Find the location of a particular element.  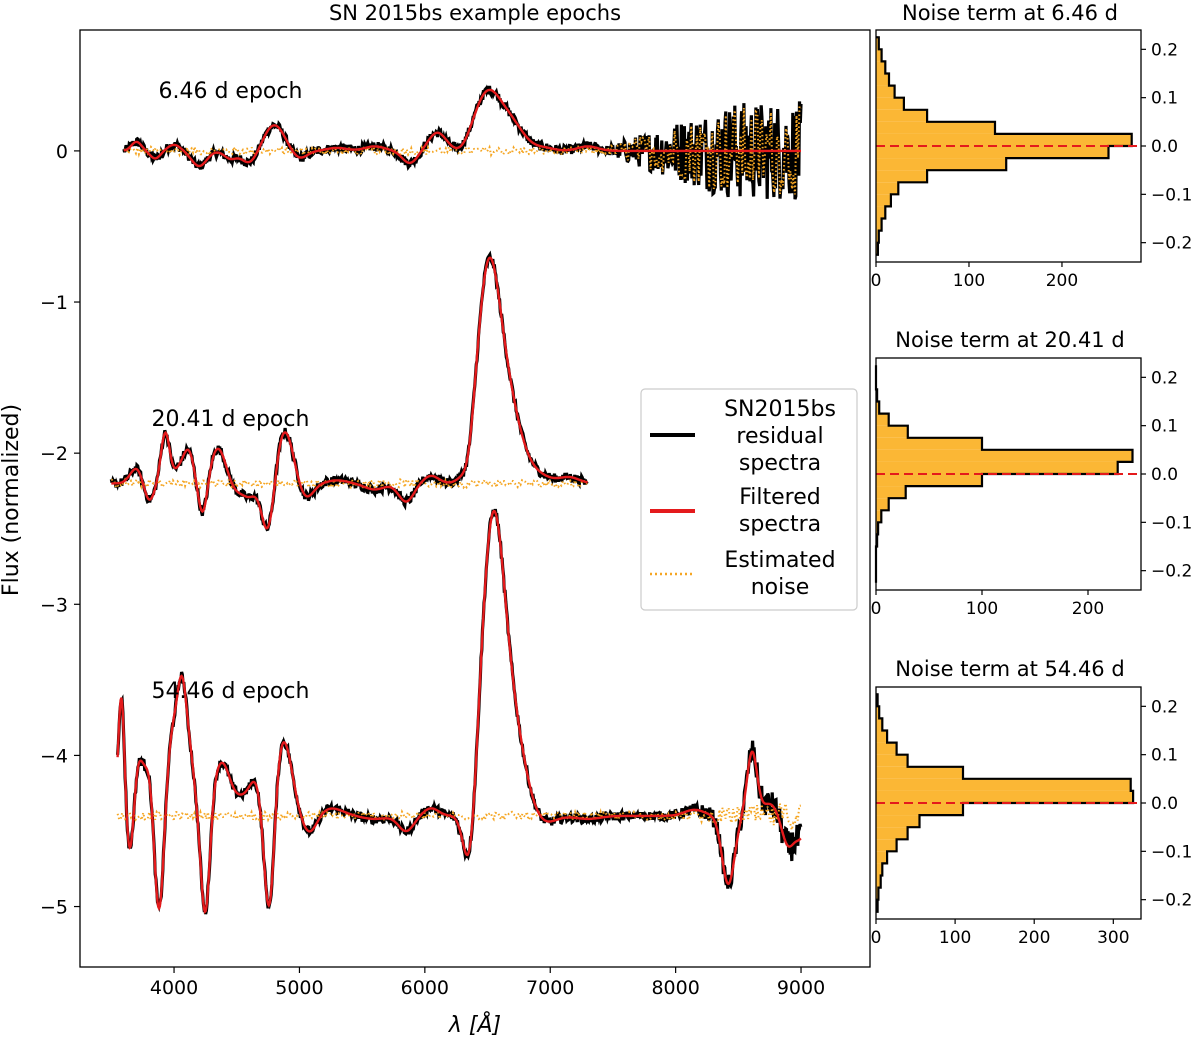

hist-1-x-tick-label: 0 is located at coordinates (876, 281).